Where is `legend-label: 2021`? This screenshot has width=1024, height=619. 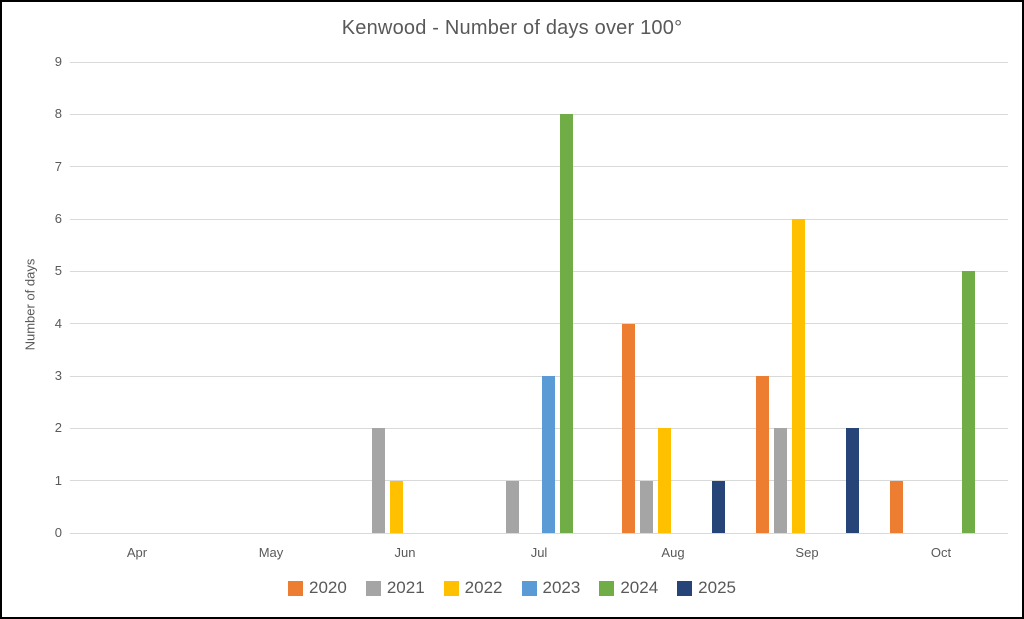
legend-label: 2021 is located at coordinates (405, 587).